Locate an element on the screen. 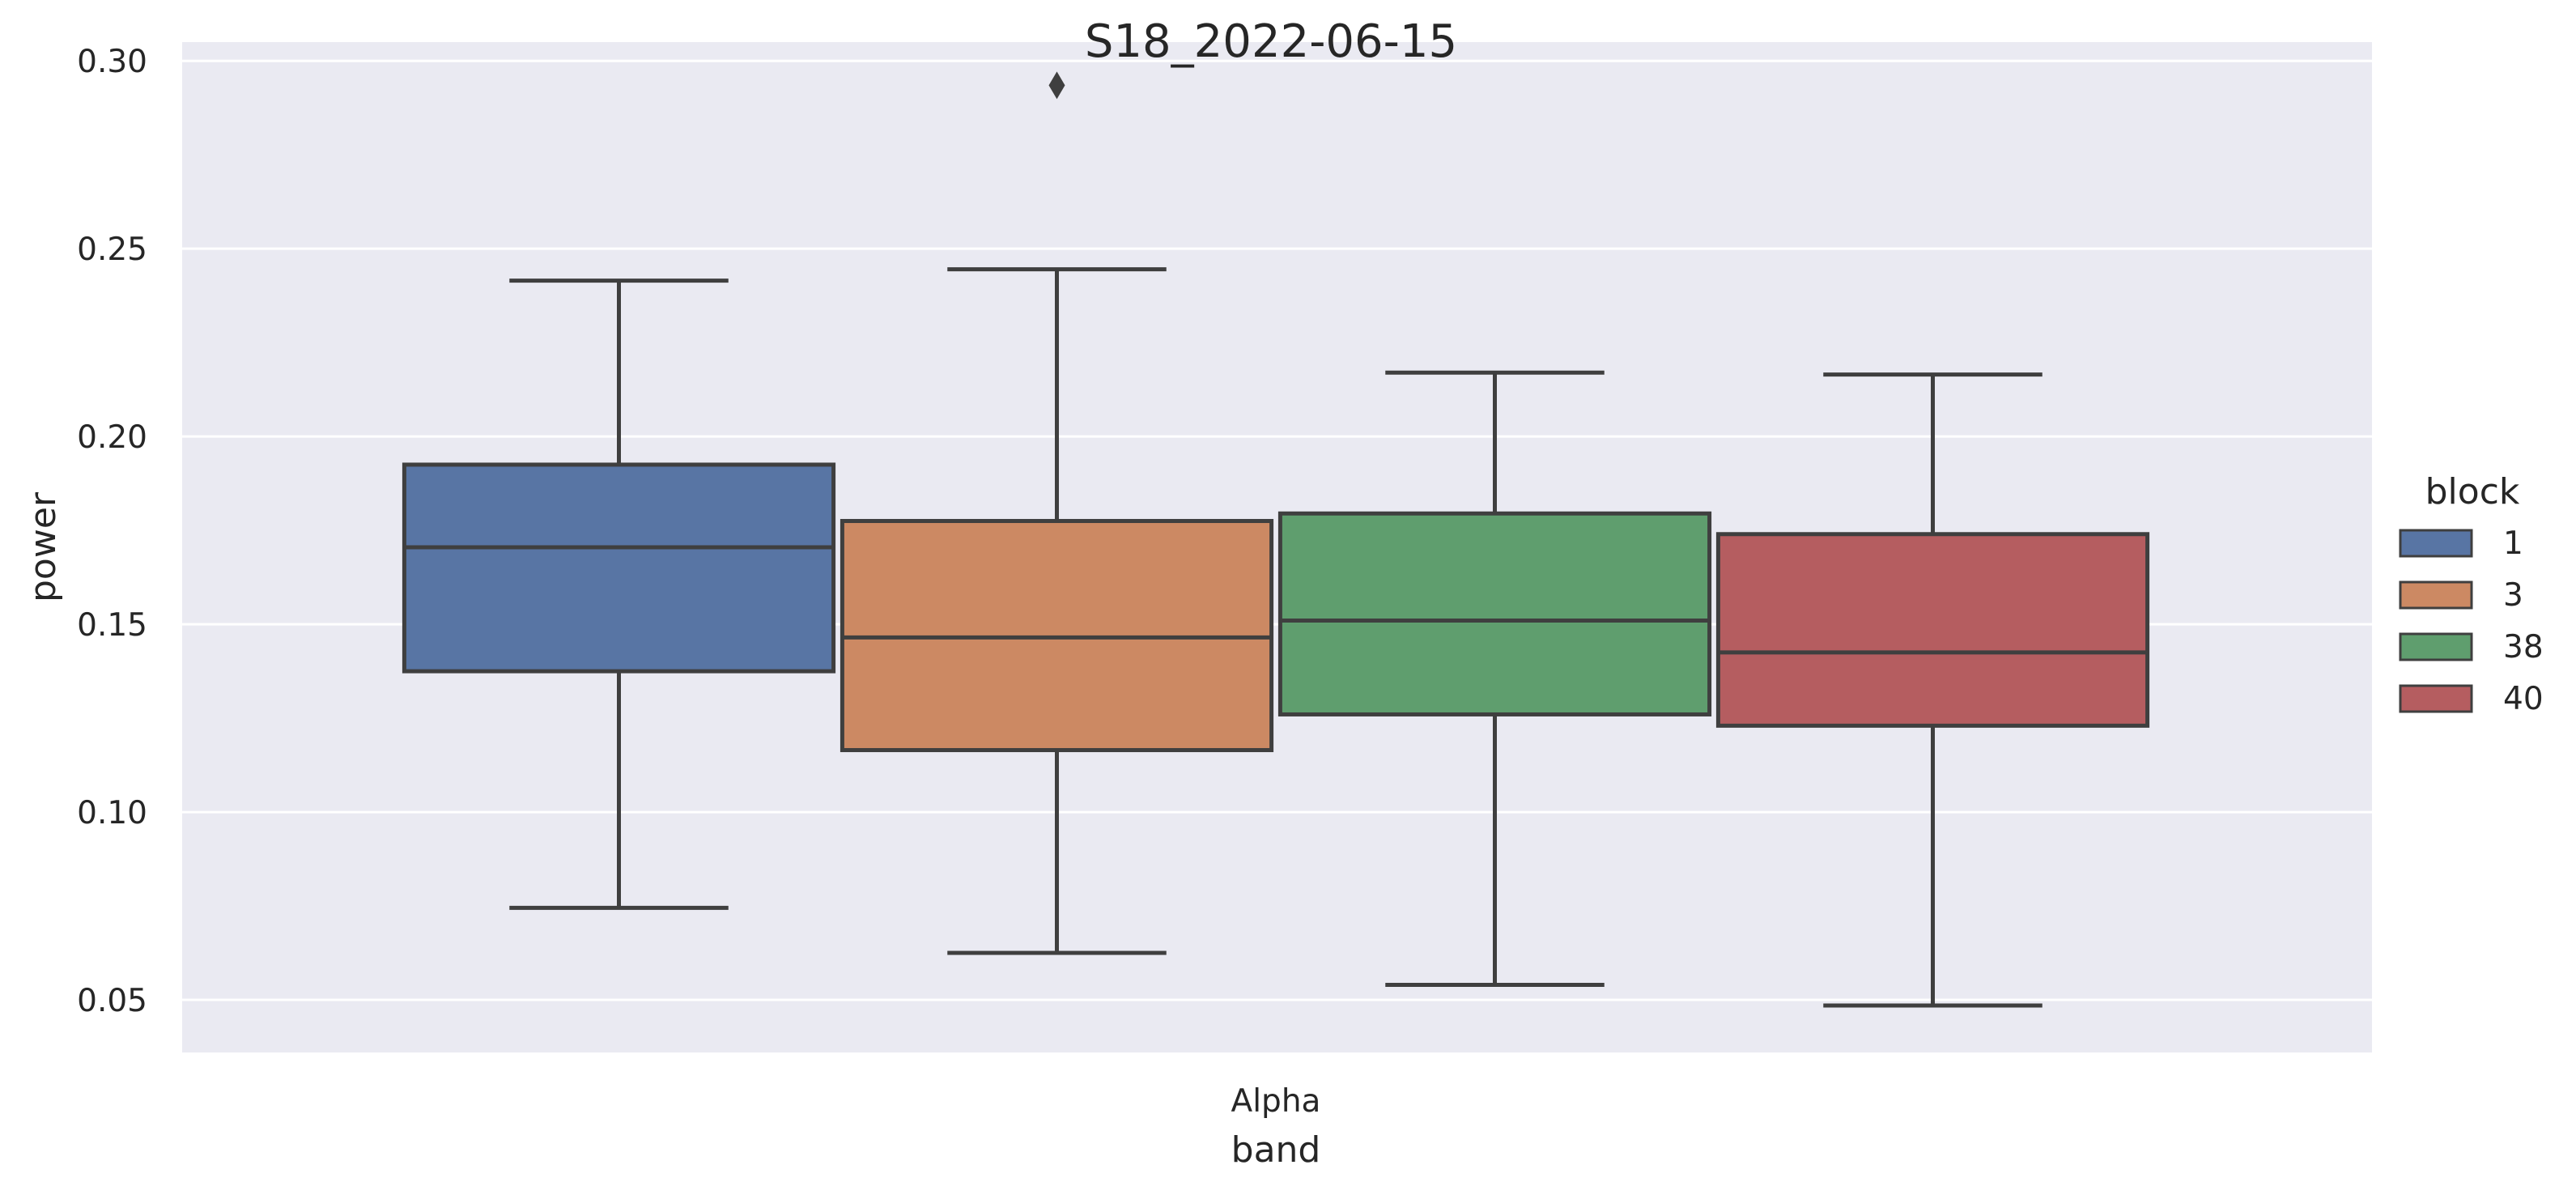  y-tick-label: 0.20 is located at coordinates (112, 437).